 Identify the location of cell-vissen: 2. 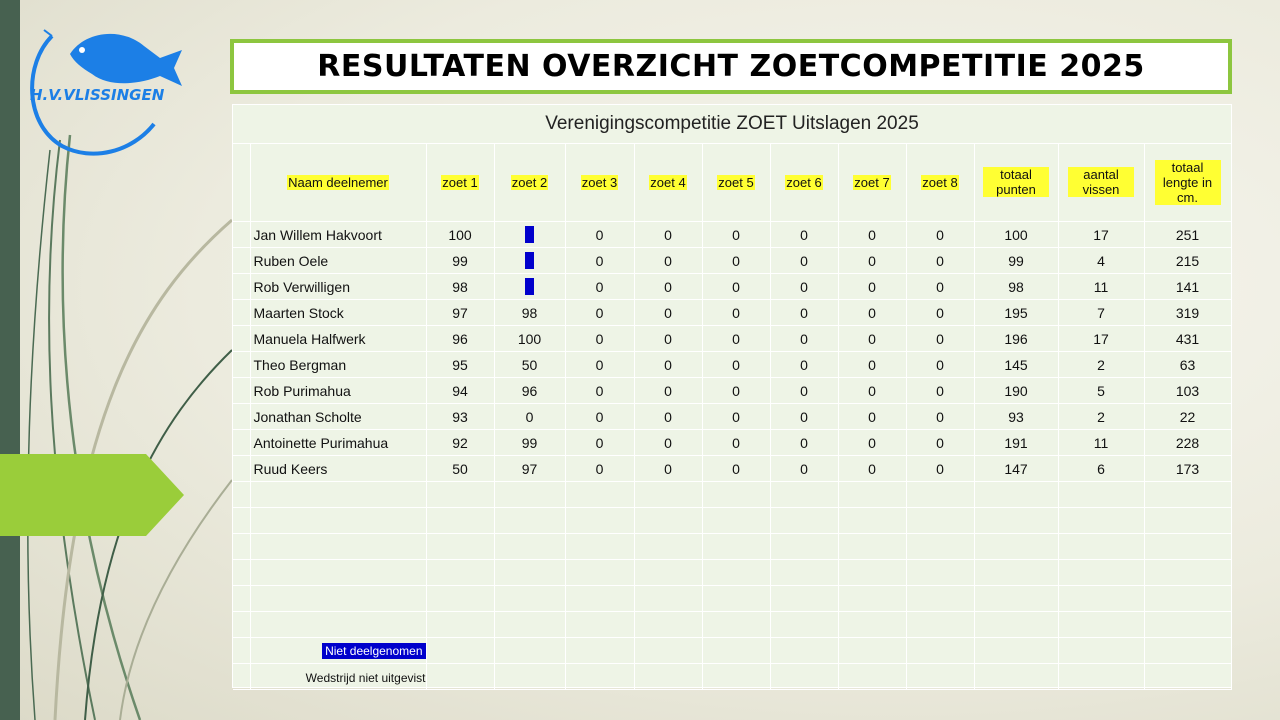
(1101, 416).